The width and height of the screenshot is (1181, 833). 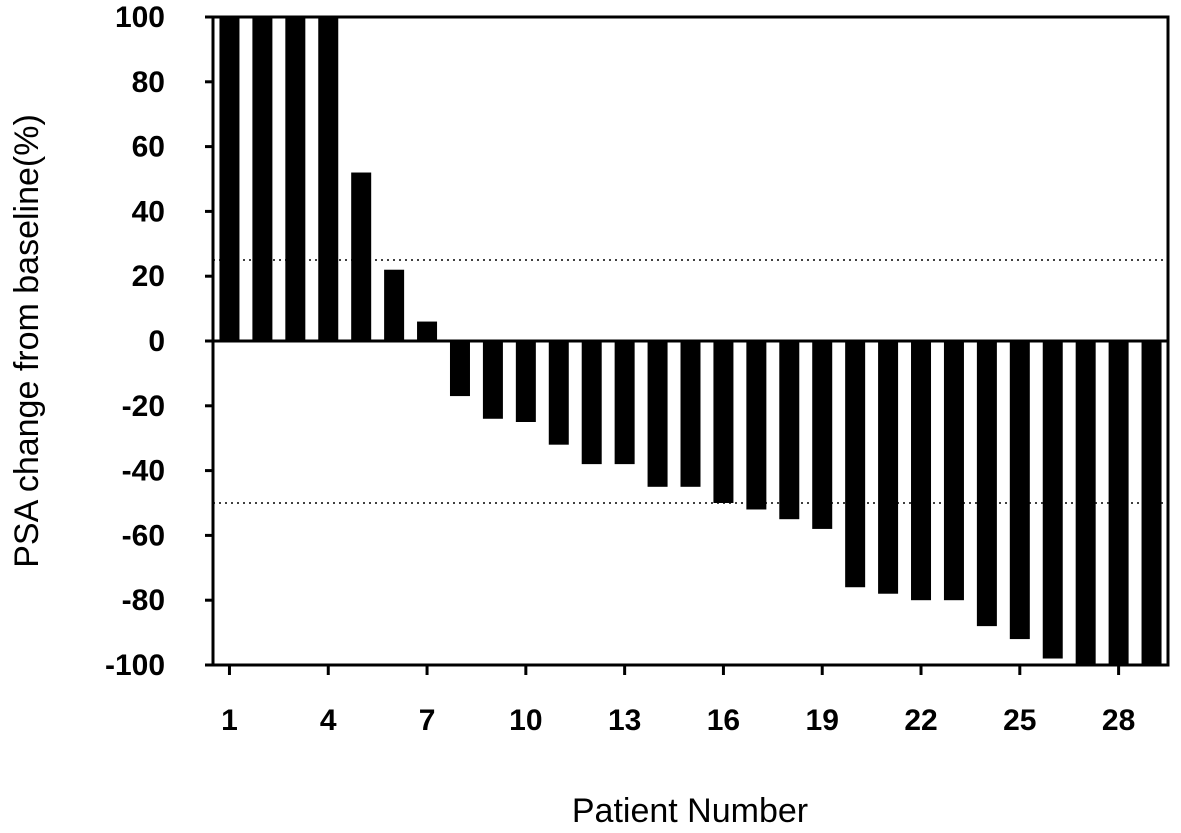 What do you see at coordinates (143, 406) in the screenshot?
I see `y-tick-label: -20` at bounding box center [143, 406].